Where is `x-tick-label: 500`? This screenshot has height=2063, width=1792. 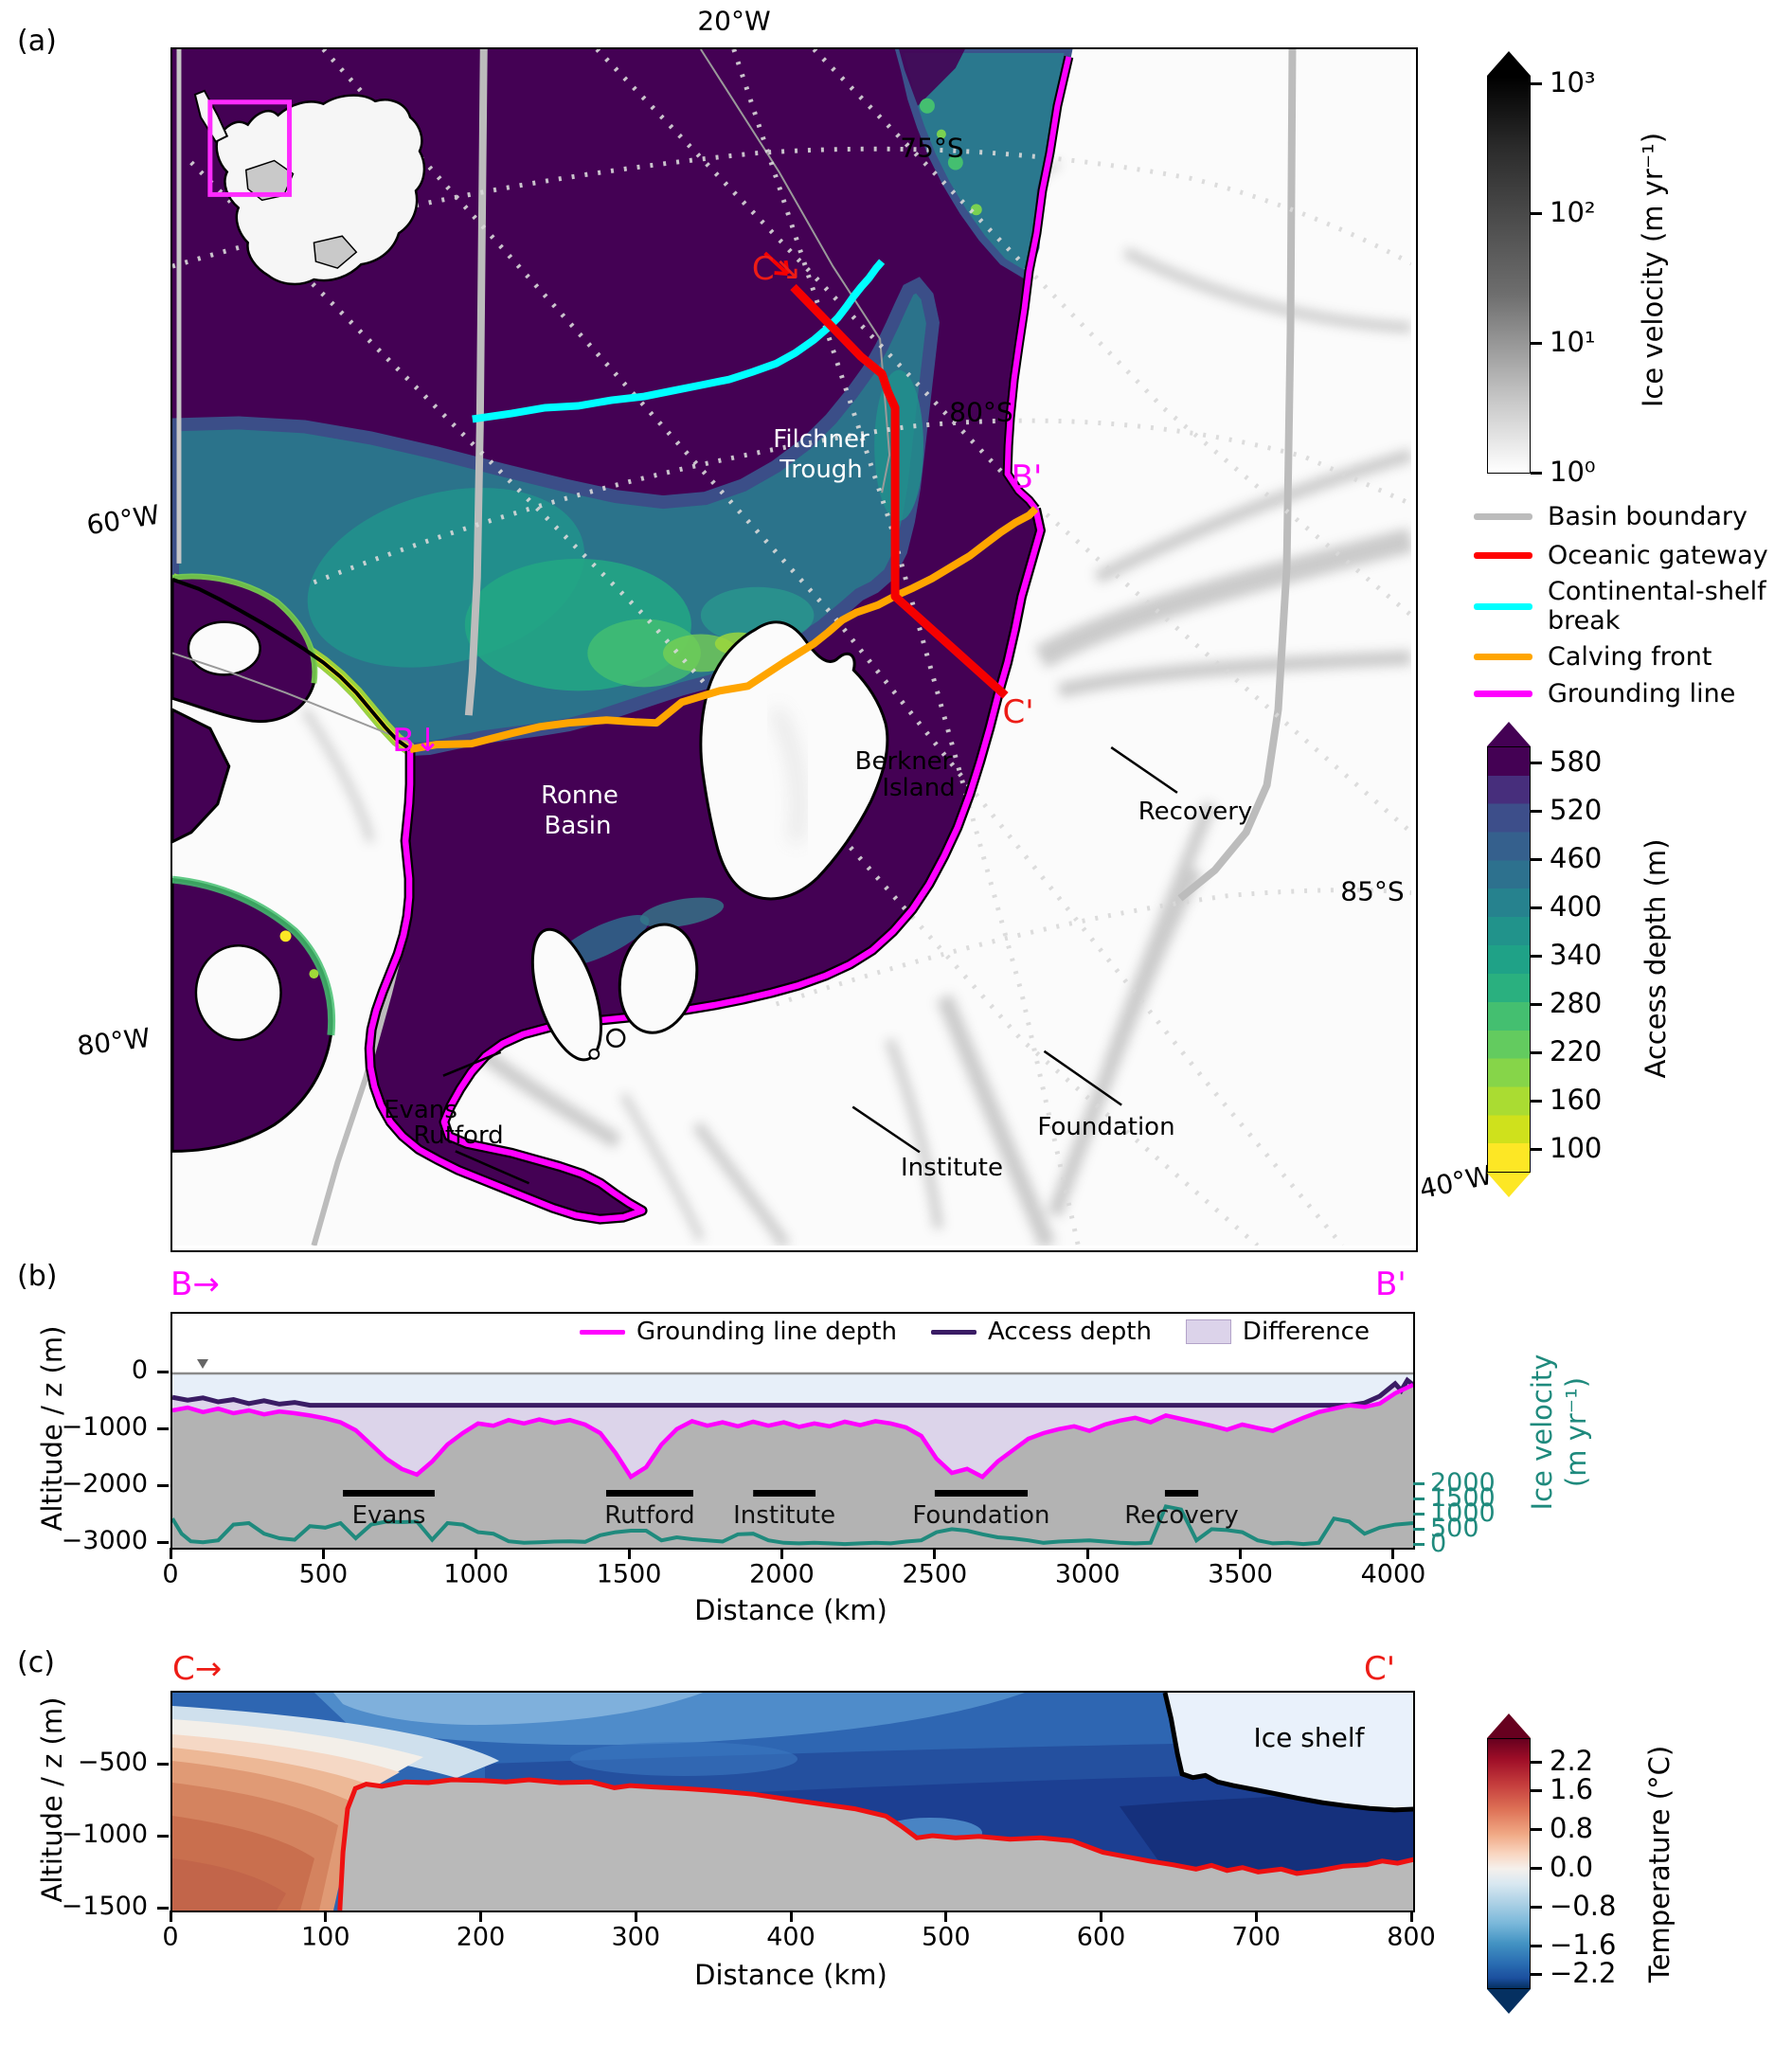
x-tick-label: 500 is located at coordinates (323, 1574).